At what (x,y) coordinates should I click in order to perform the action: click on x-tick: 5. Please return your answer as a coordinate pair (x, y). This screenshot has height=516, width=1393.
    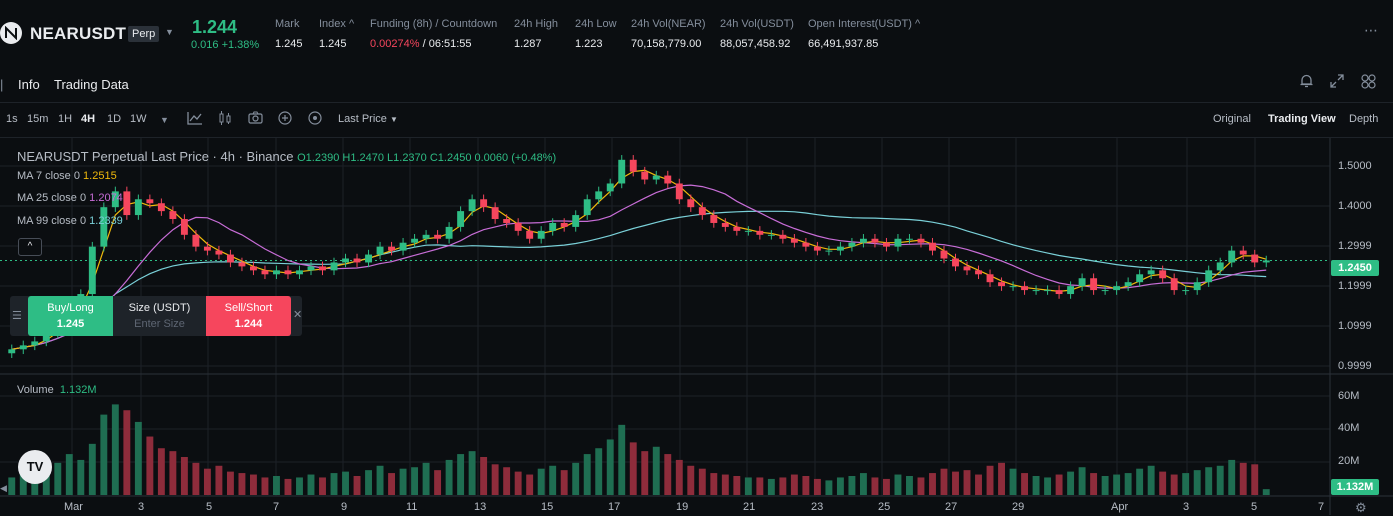
    Looking at the image, I should click on (209, 507).